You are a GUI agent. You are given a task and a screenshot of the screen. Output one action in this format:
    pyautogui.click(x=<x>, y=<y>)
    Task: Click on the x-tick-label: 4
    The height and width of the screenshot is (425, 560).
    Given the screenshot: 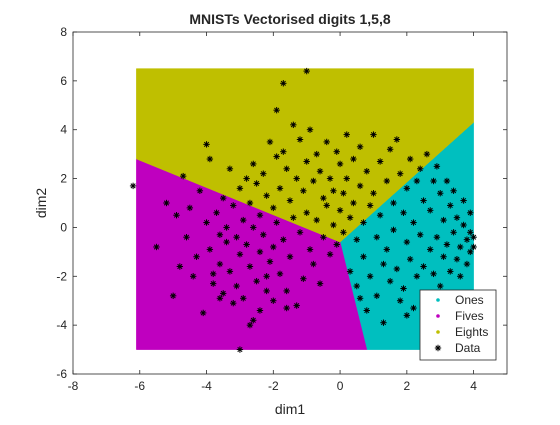 What is the action you would take?
    pyautogui.click(x=473, y=386)
    